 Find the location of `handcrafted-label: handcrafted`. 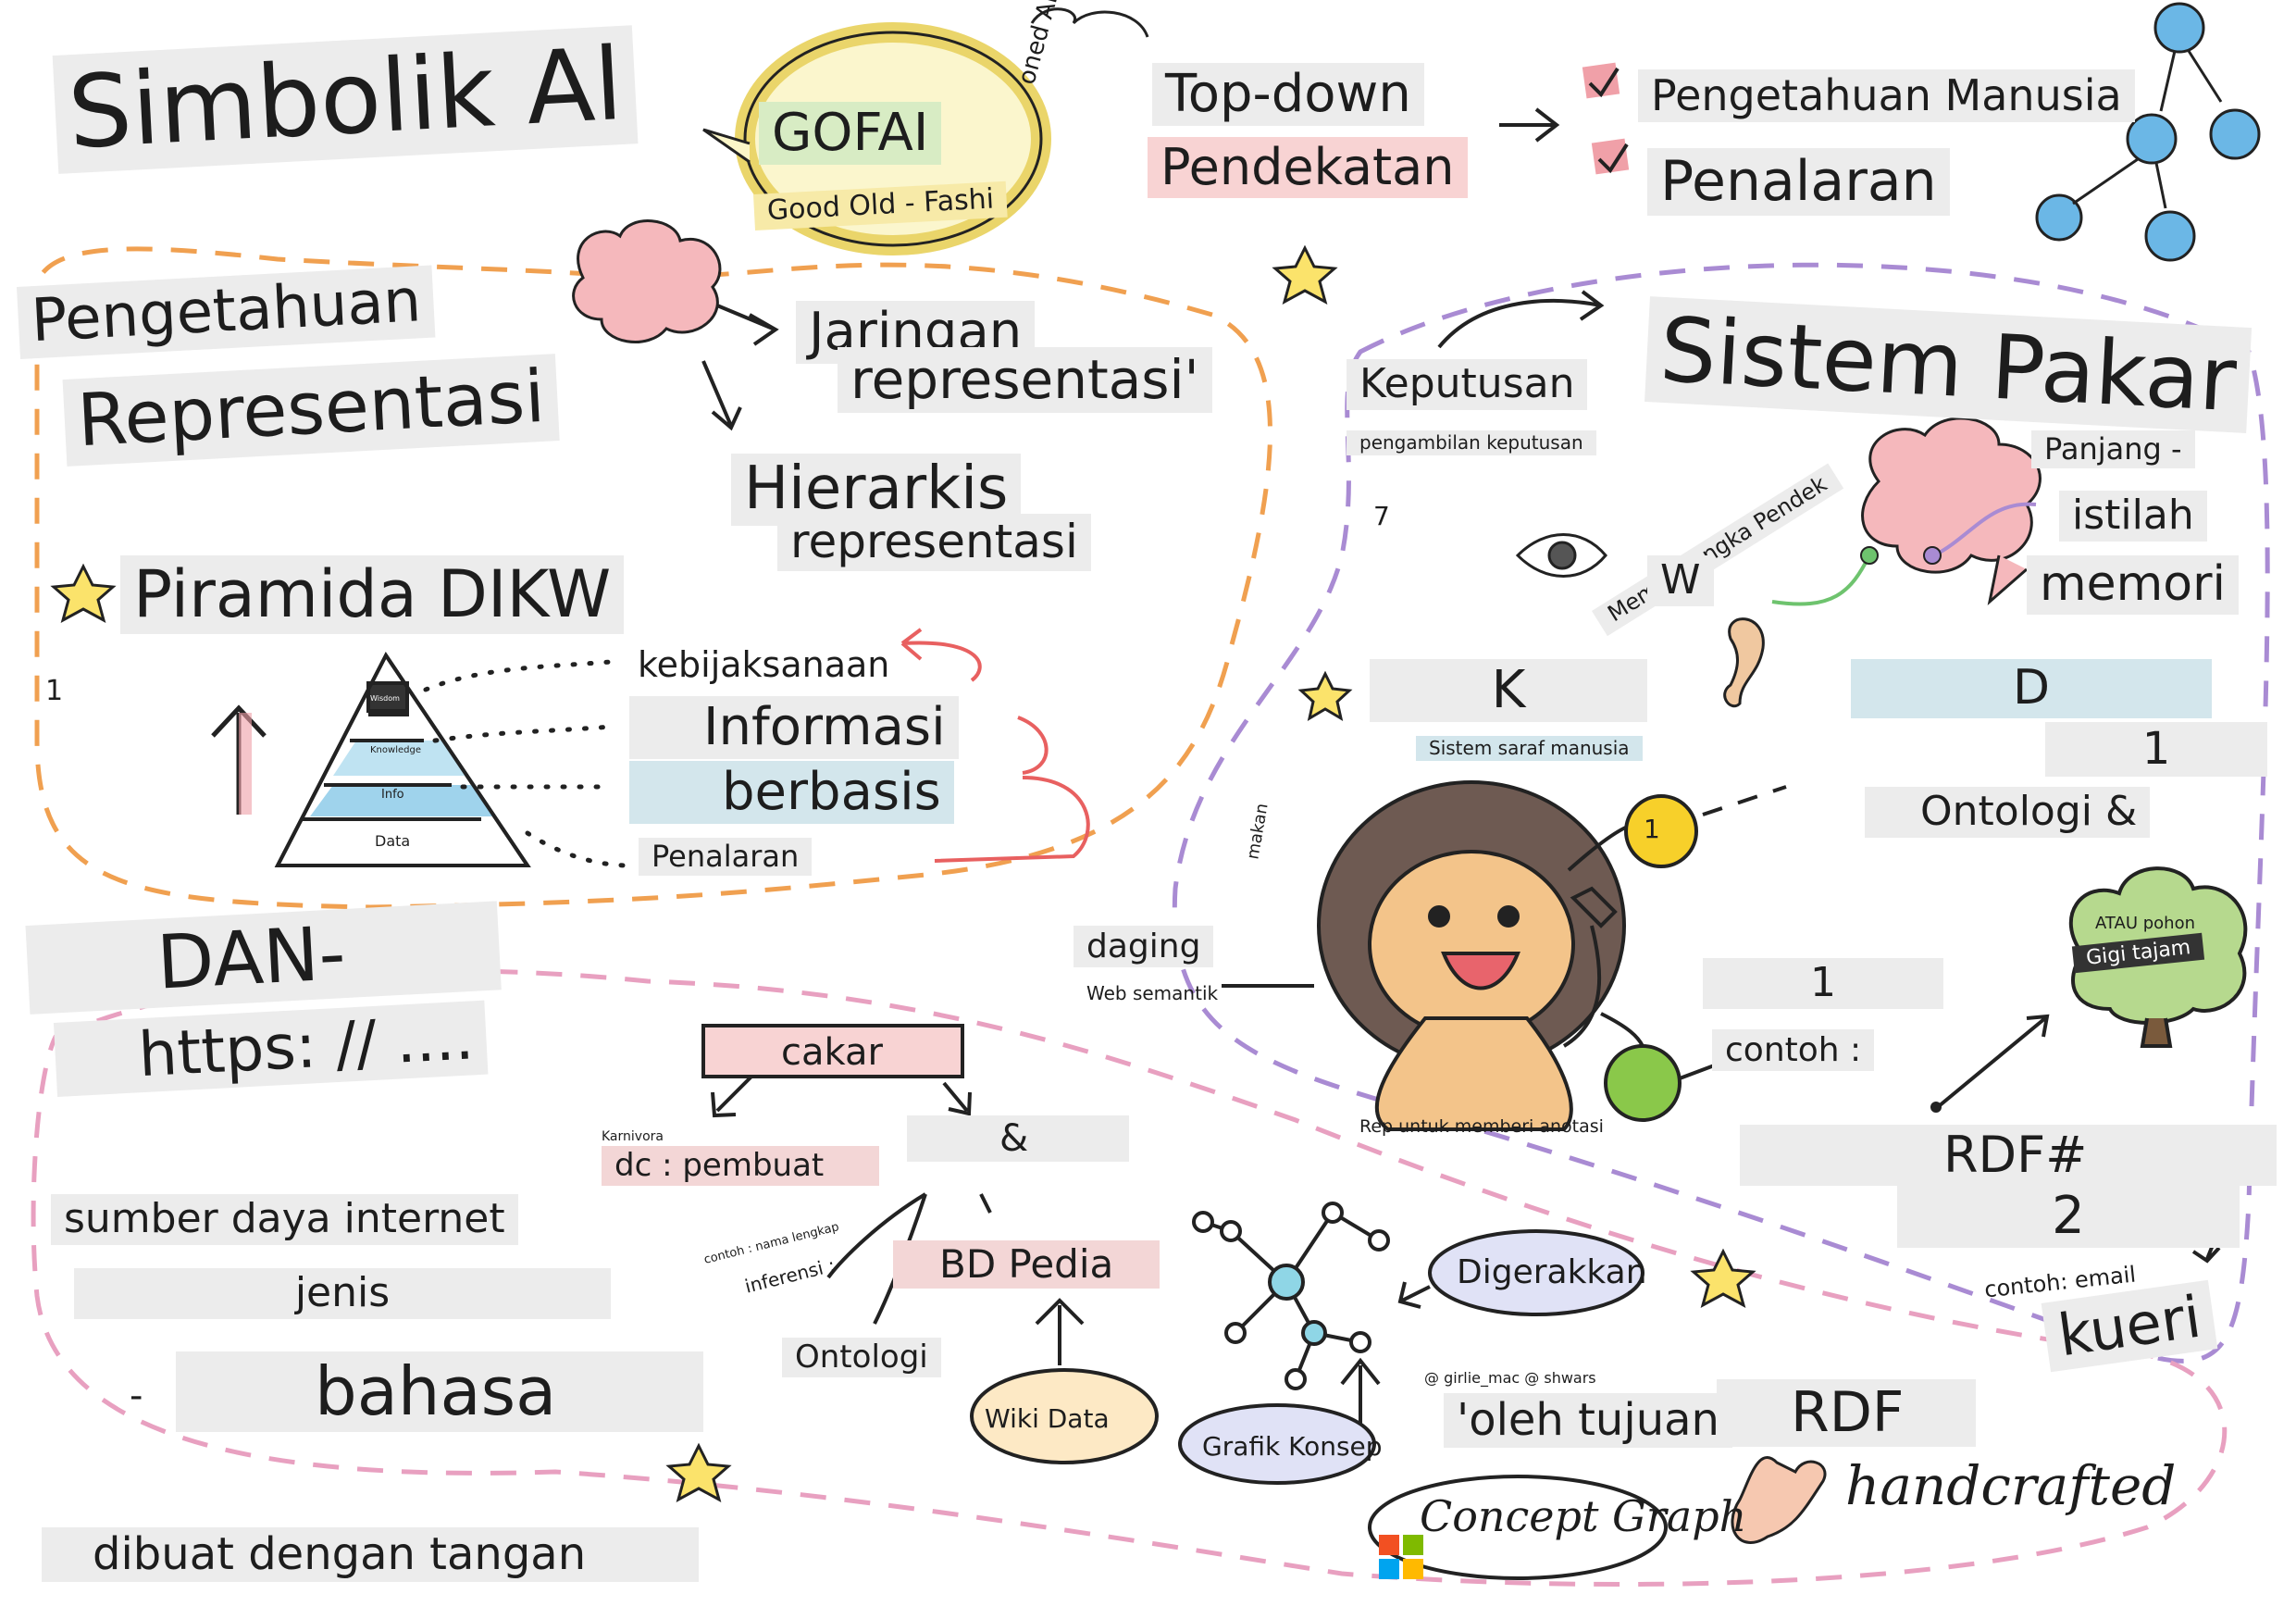

handcrafted-label: handcrafted is located at coordinates (2011, 1486).